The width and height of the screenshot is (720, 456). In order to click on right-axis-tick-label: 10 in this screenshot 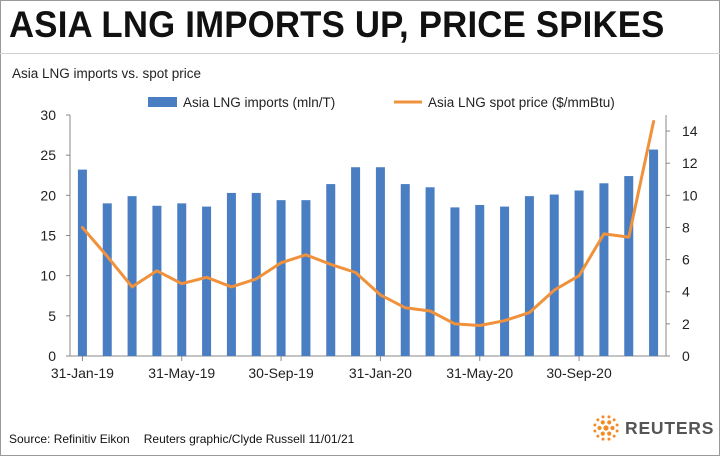, I will do `click(690, 195)`.